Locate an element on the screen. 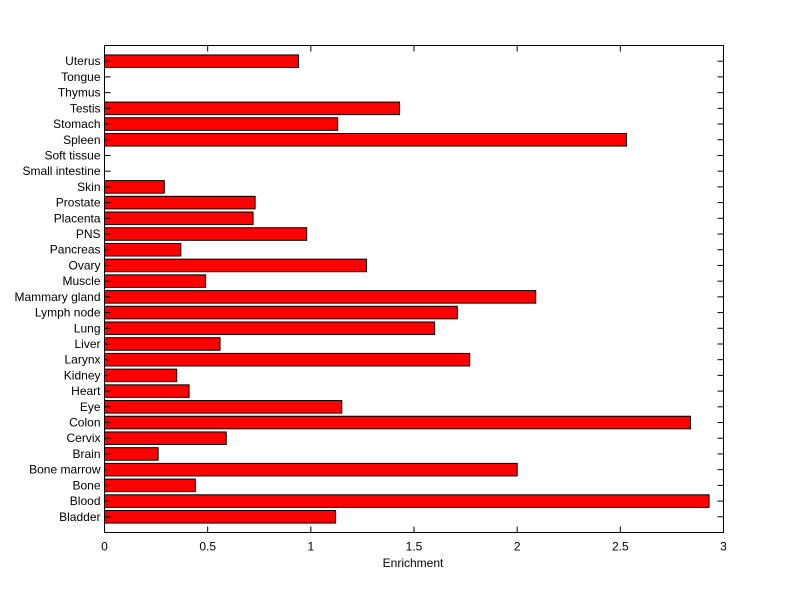  y-tick-label: Prostate is located at coordinates (78, 203).